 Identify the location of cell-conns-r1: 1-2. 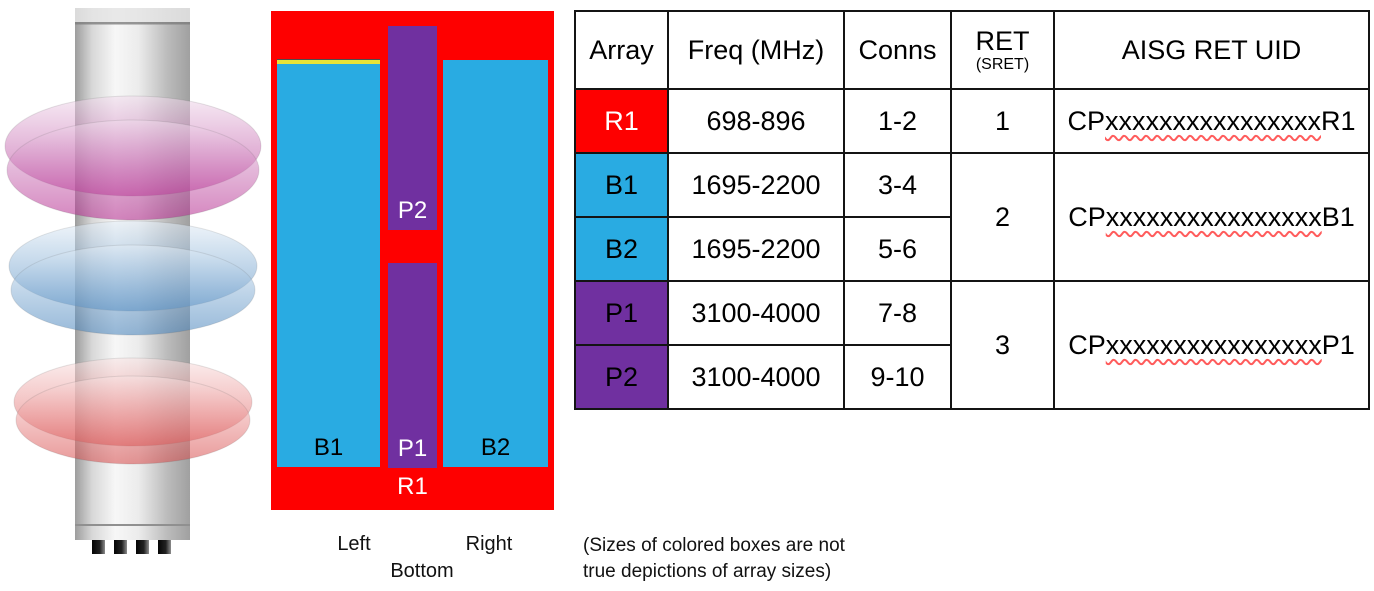
(897, 121).